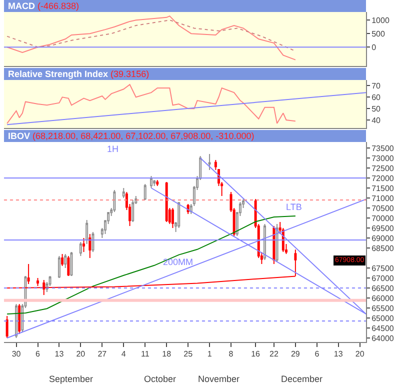 The image size is (400, 387). Describe the element at coordinates (383, 218) in the screenshot. I see `y-tick-label: 70000` at that location.